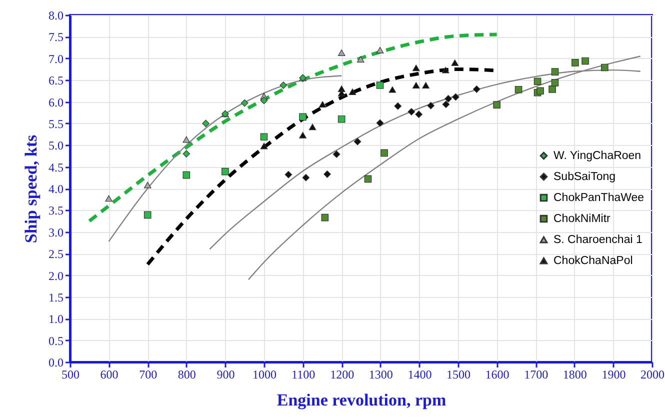 Image resolution: width=665 pixels, height=419 pixels. I want to click on y-tick-label: 5.5, so click(56, 123).